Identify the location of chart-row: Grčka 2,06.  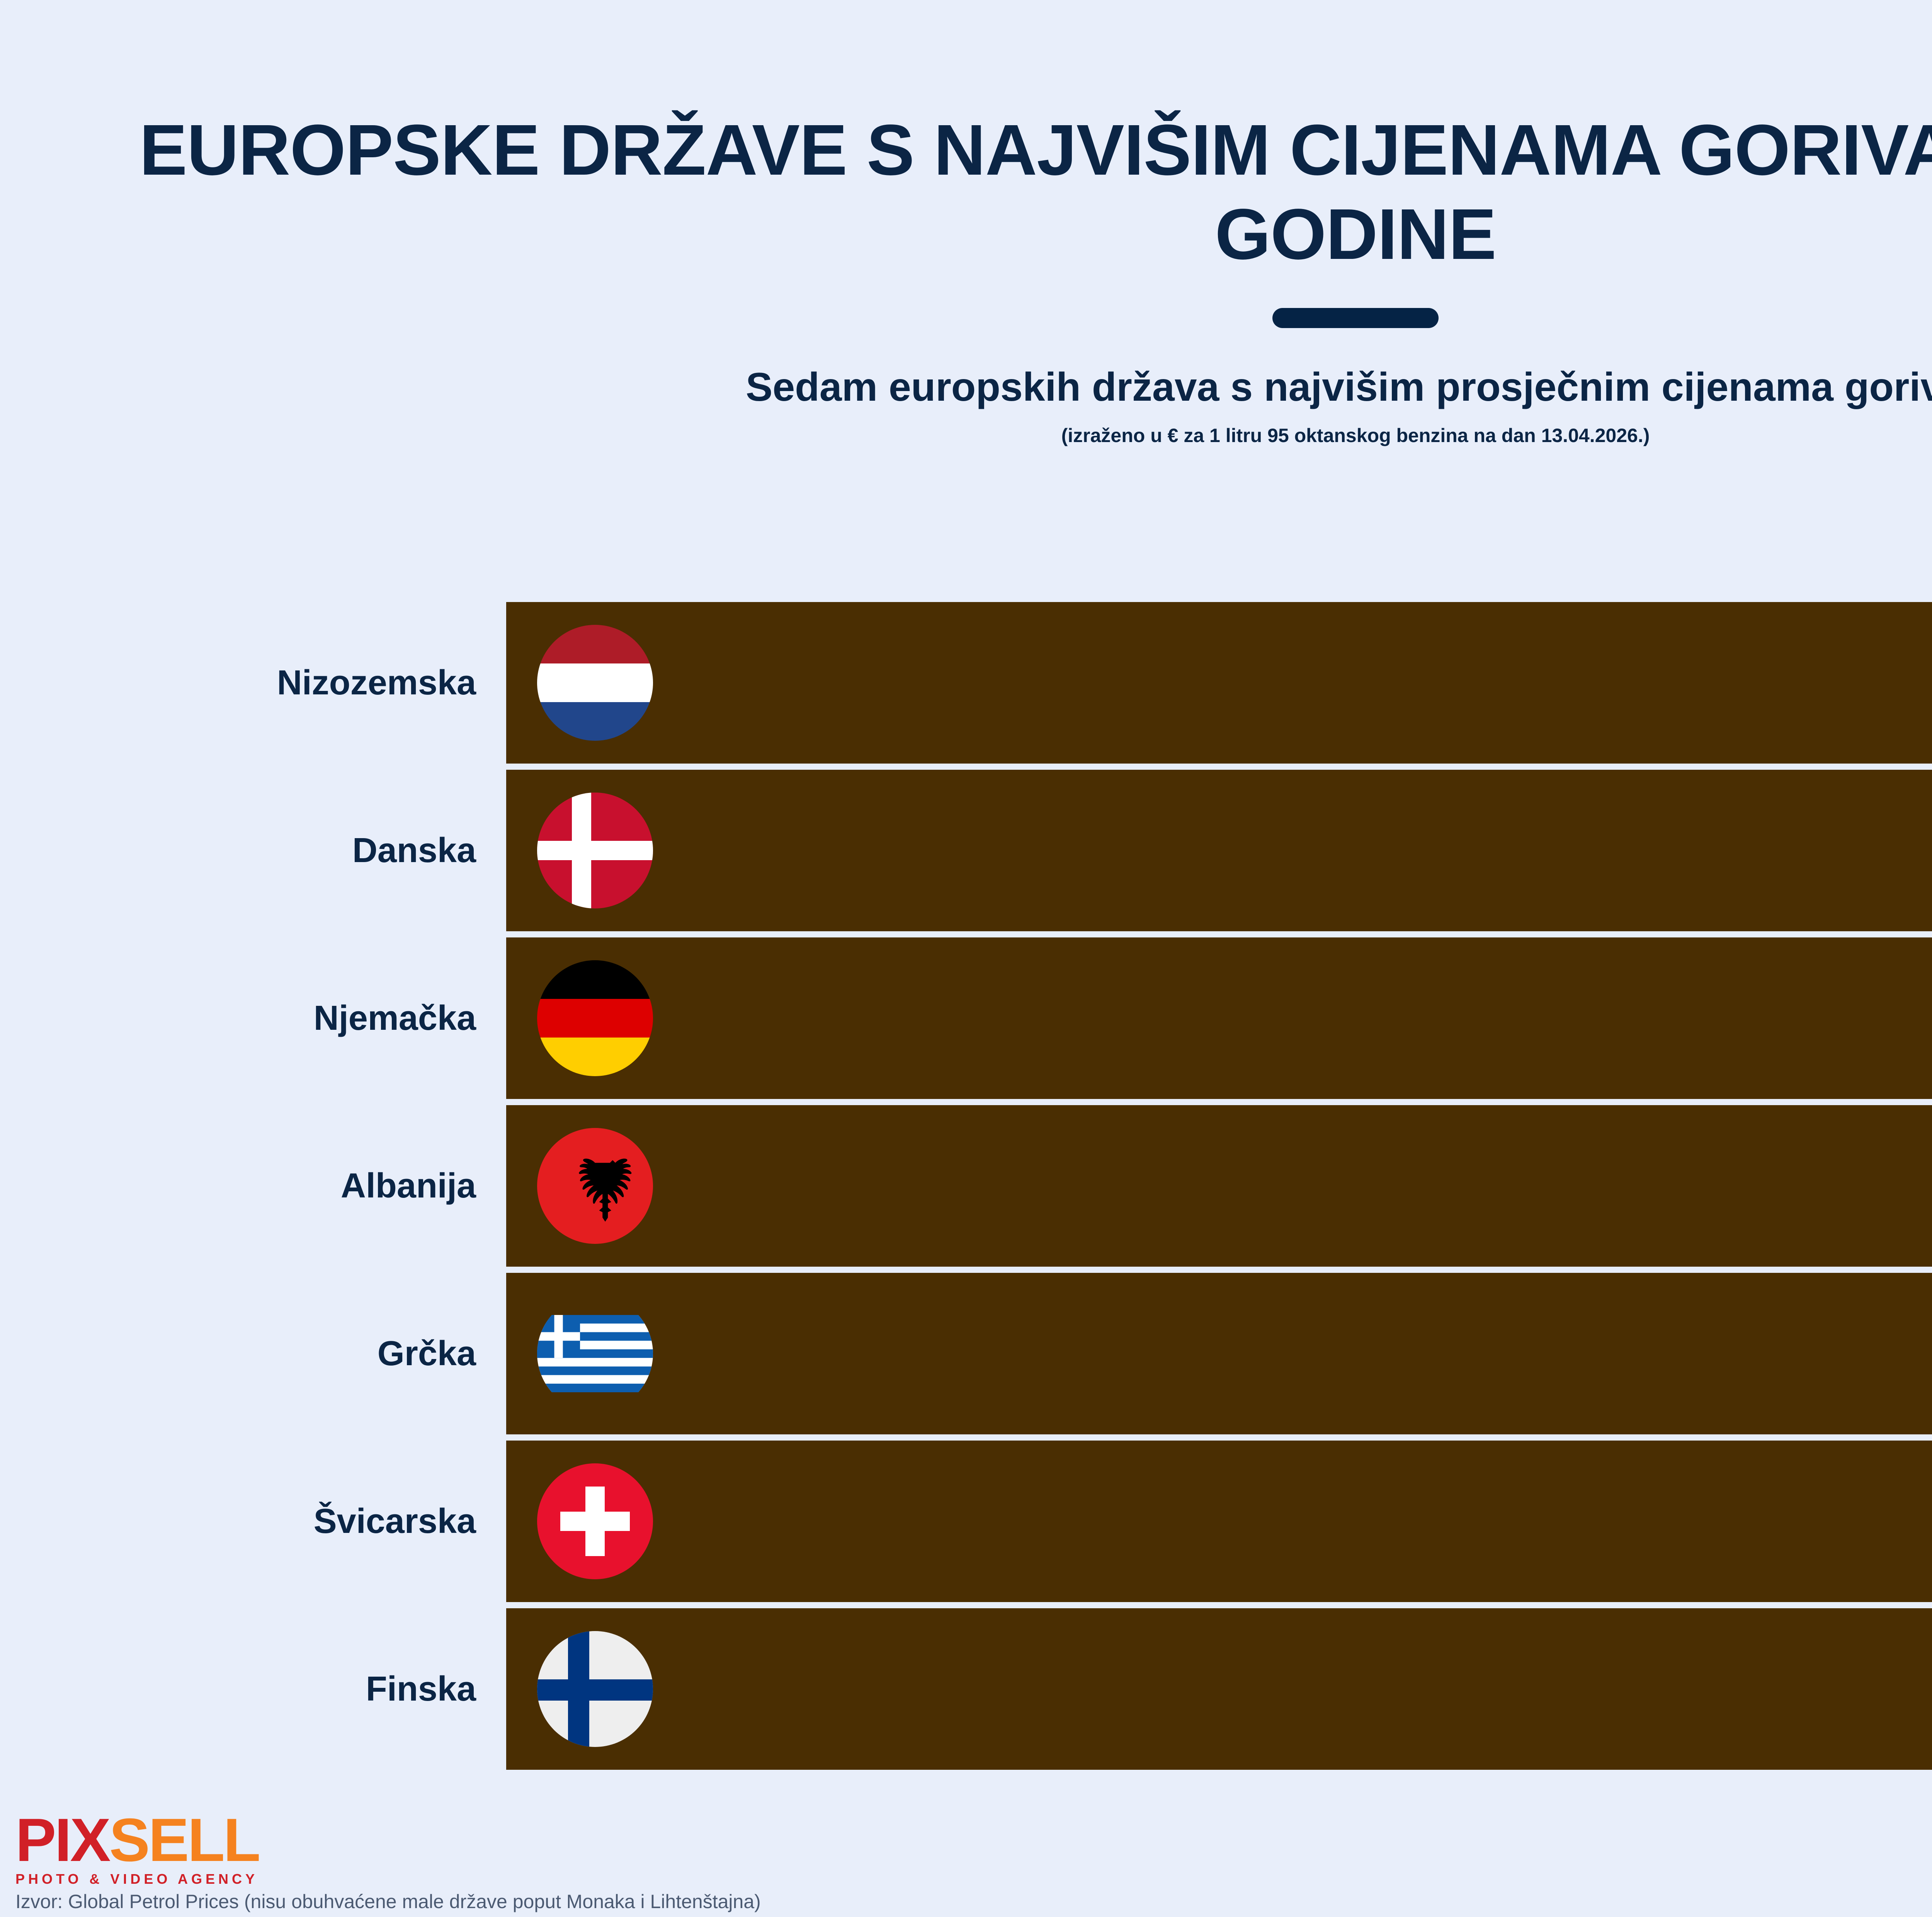
(966, 1354).